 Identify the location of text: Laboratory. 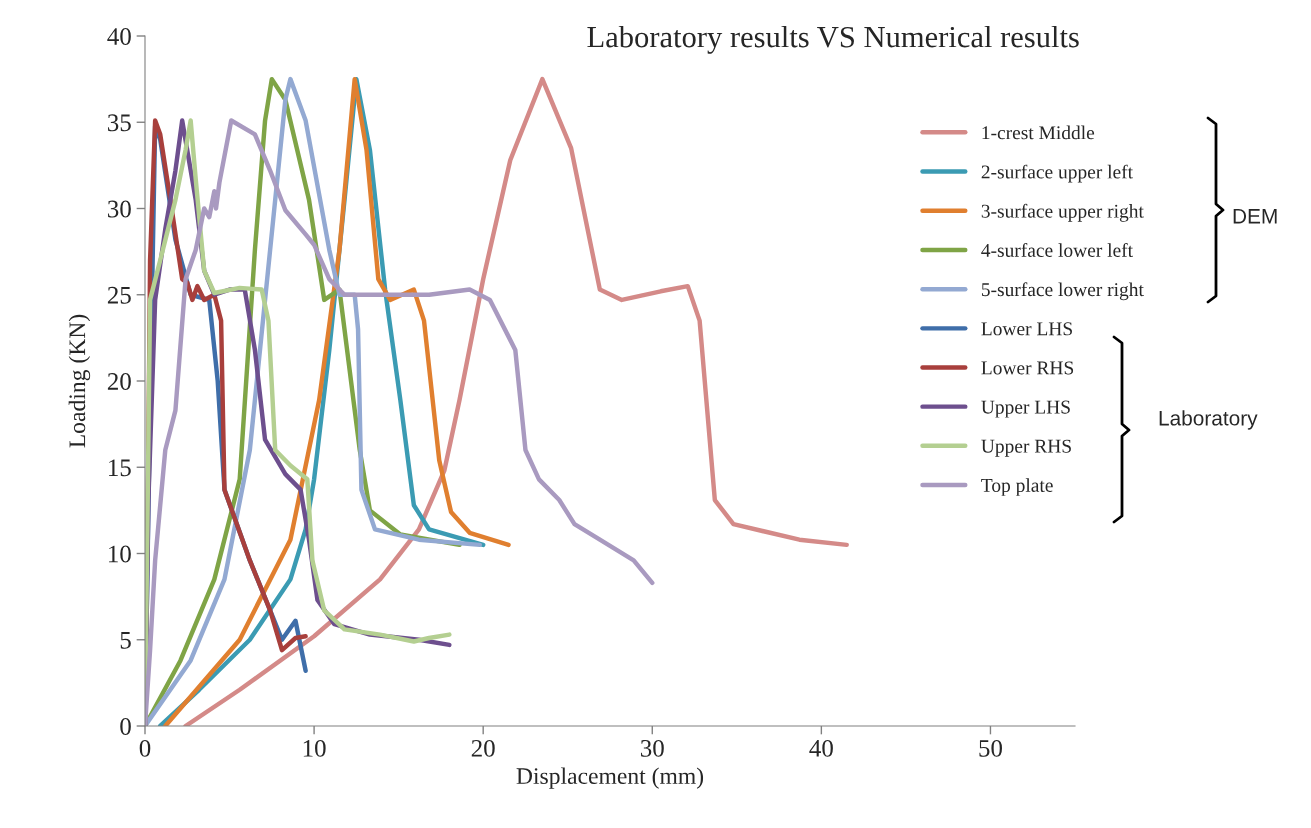
(1208, 420).